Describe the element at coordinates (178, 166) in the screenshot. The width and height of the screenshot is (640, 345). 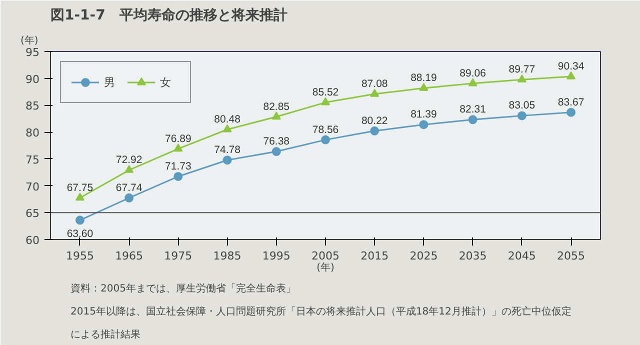
I see `data-label: 71.73` at that location.